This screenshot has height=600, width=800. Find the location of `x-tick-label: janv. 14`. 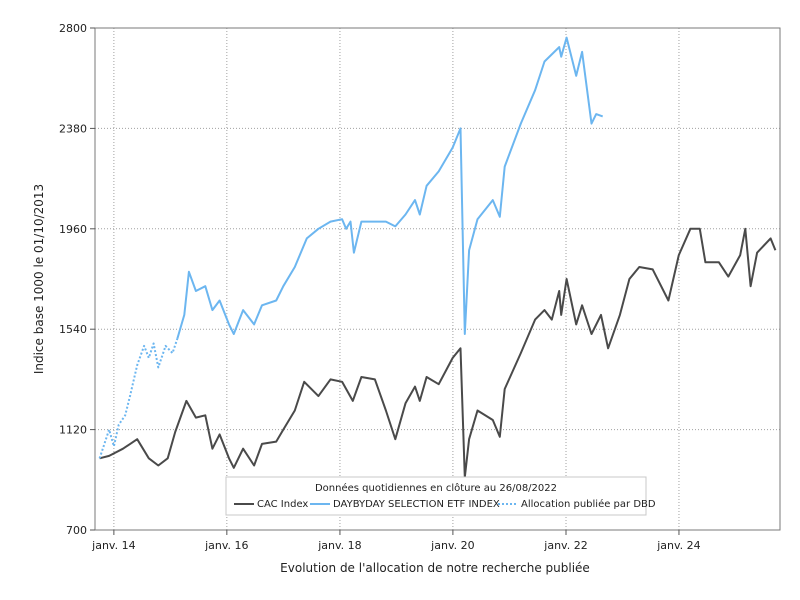

x-tick-label: janv. 14 is located at coordinates (113, 545).